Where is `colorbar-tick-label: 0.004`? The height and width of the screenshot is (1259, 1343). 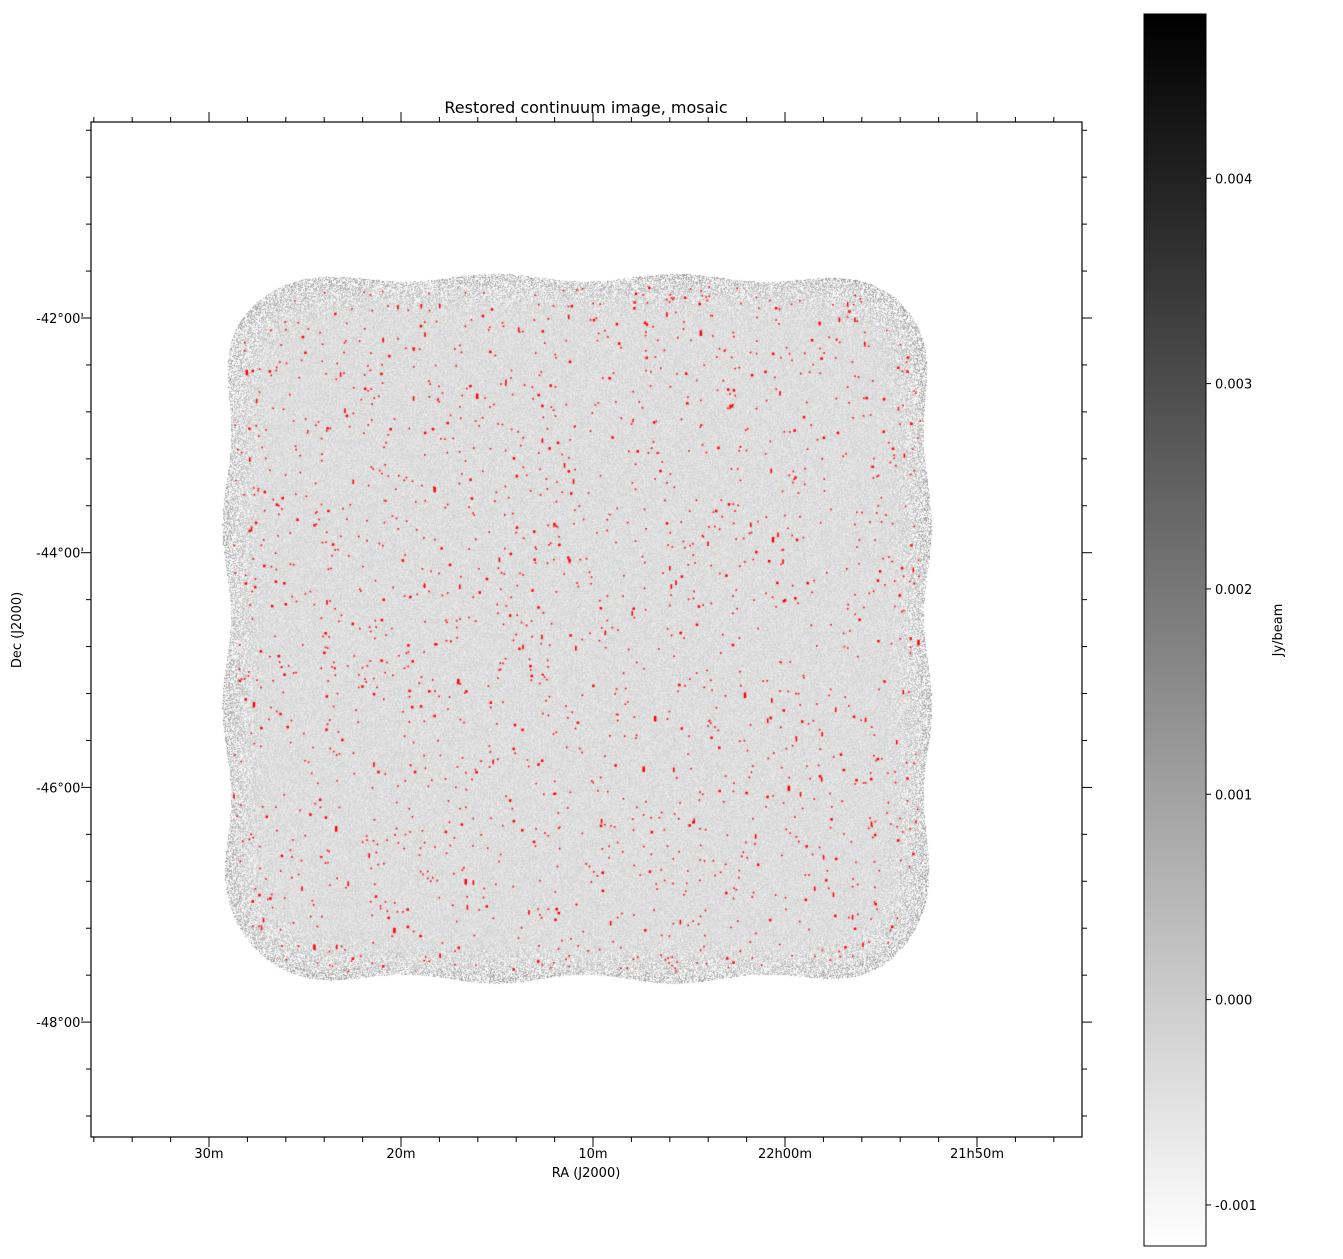
colorbar-tick-label: 0.004 is located at coordinates (1233, 179).